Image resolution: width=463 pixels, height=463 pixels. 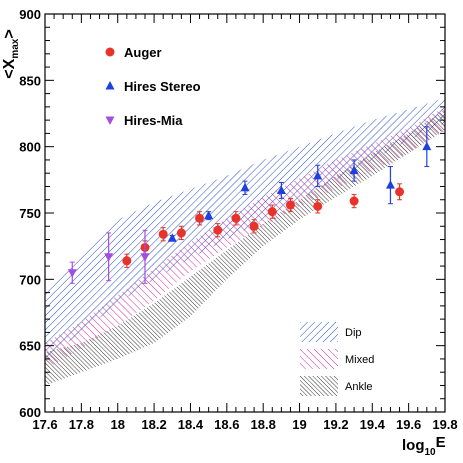 What do you see at coordinates (319, 386) in the screenshot?
I see `band-legend-ankle-swatch` at bounding box center [319, 386].